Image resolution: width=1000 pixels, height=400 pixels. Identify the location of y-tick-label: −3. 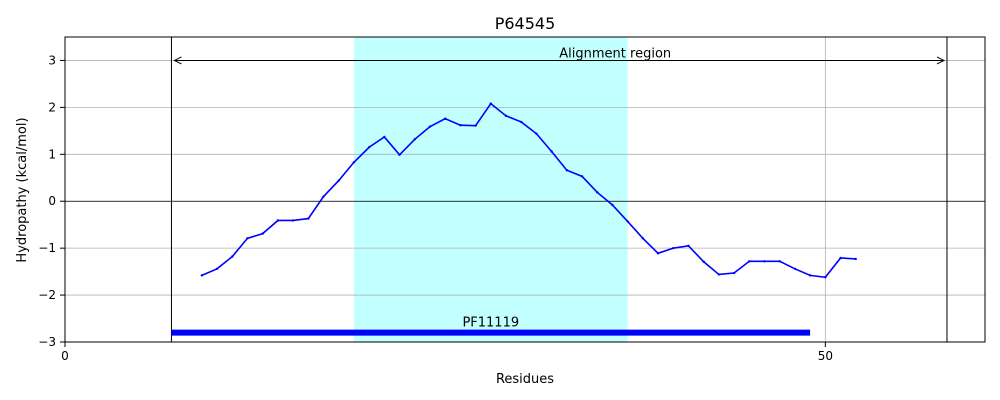
(47, 342).